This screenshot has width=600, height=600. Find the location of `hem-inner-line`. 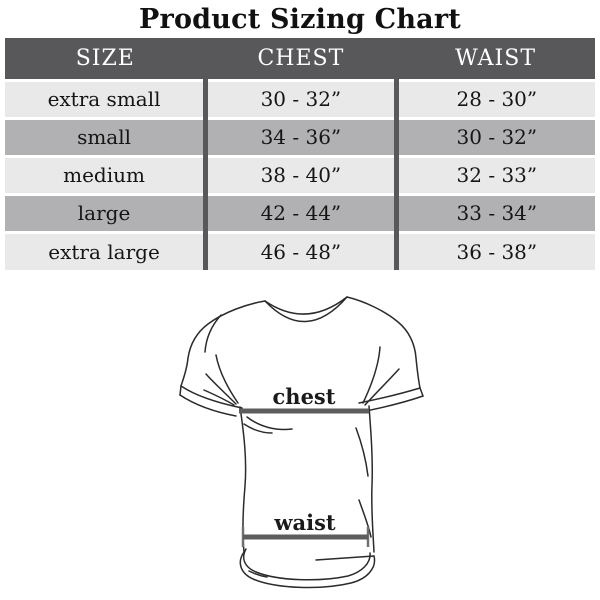

hem-inner-line is located at coordinates (307, 564).